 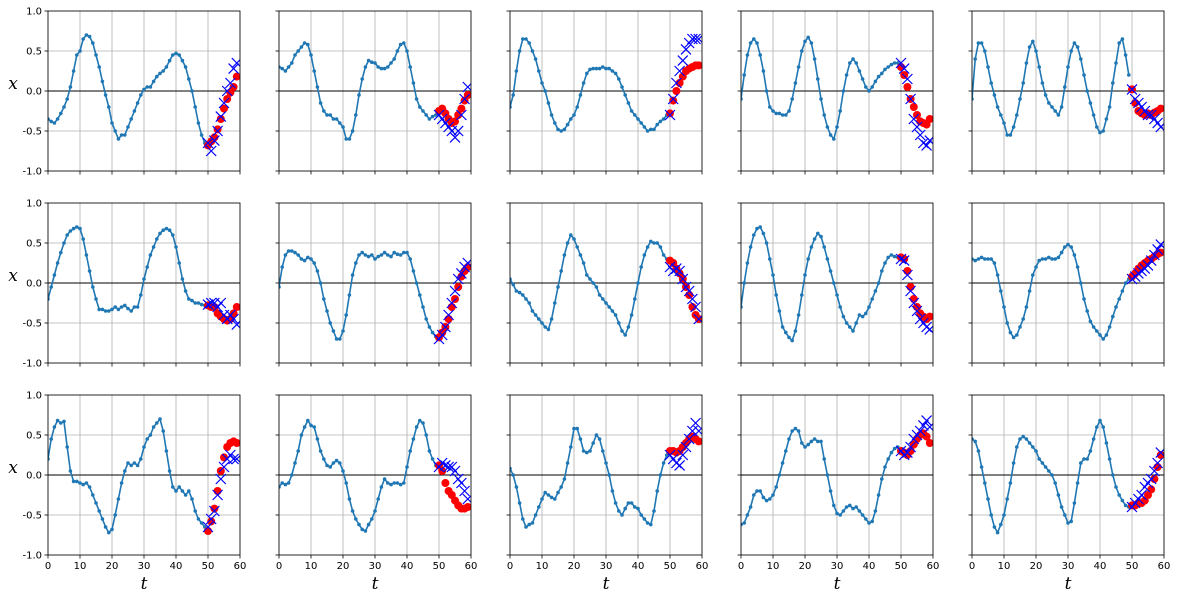 What do you see at coordinates (80, 566) in the screenshot?
I see `x-tick-label: 10` at bounding box center [80, 566].